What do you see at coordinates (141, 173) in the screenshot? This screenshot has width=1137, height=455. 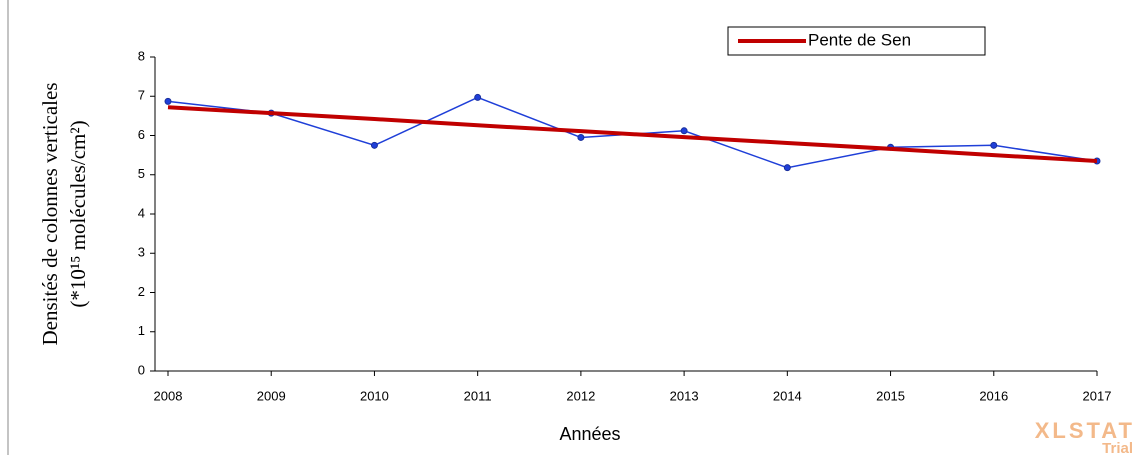 I see `y-tick-label: 5` at bounding box center [141, 173].